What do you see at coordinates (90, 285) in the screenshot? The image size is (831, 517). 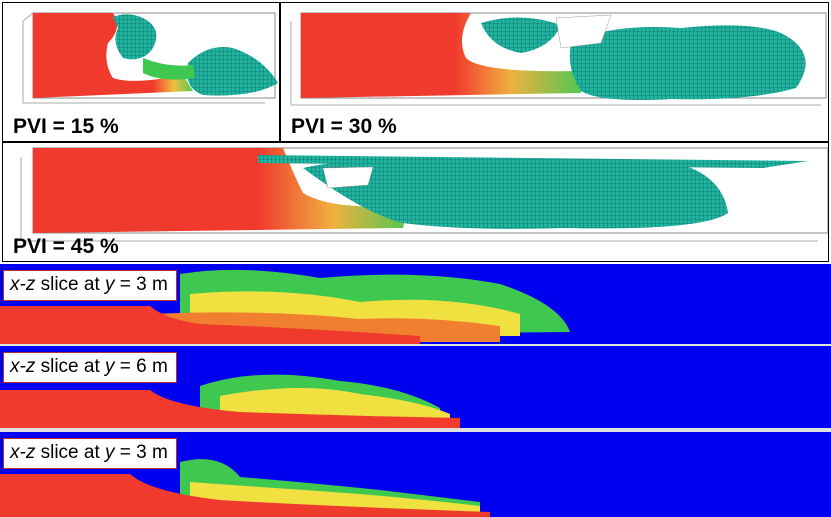 I see `slice-label-1: x-z slice at y = 3 m` at bounding box center [90, 285].